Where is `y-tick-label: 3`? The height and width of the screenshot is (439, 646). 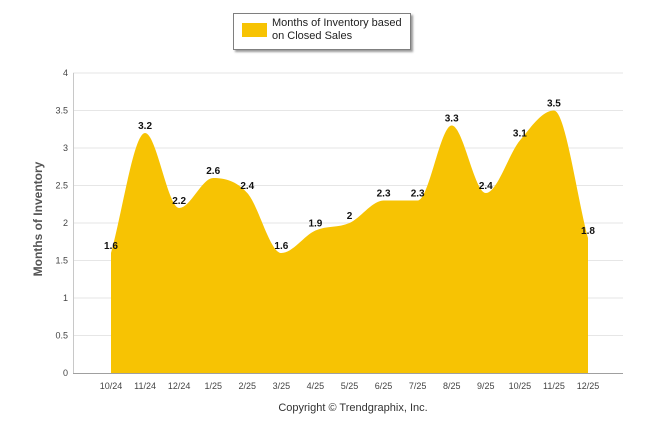 y-tick-label: 3 is located at coordinates (65, 148).